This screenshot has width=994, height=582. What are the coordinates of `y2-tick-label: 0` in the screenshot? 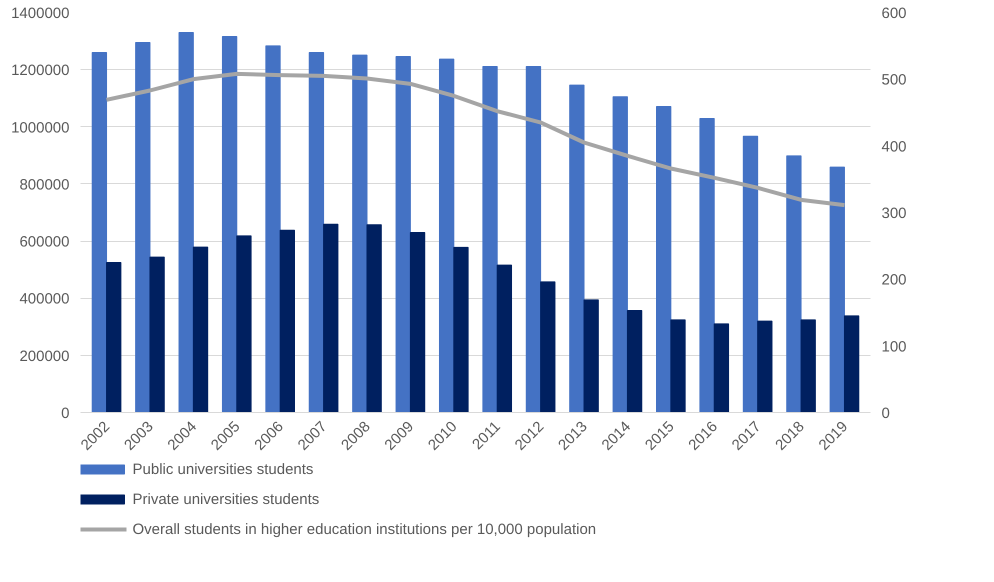 It's located at (886, 413).